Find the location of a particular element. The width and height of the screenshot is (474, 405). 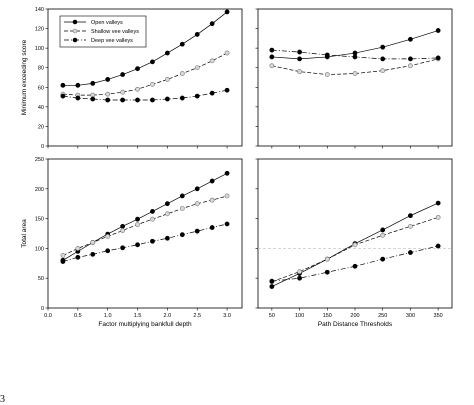

x-tick-label: 2.5 is located at coordinates (197, 316).